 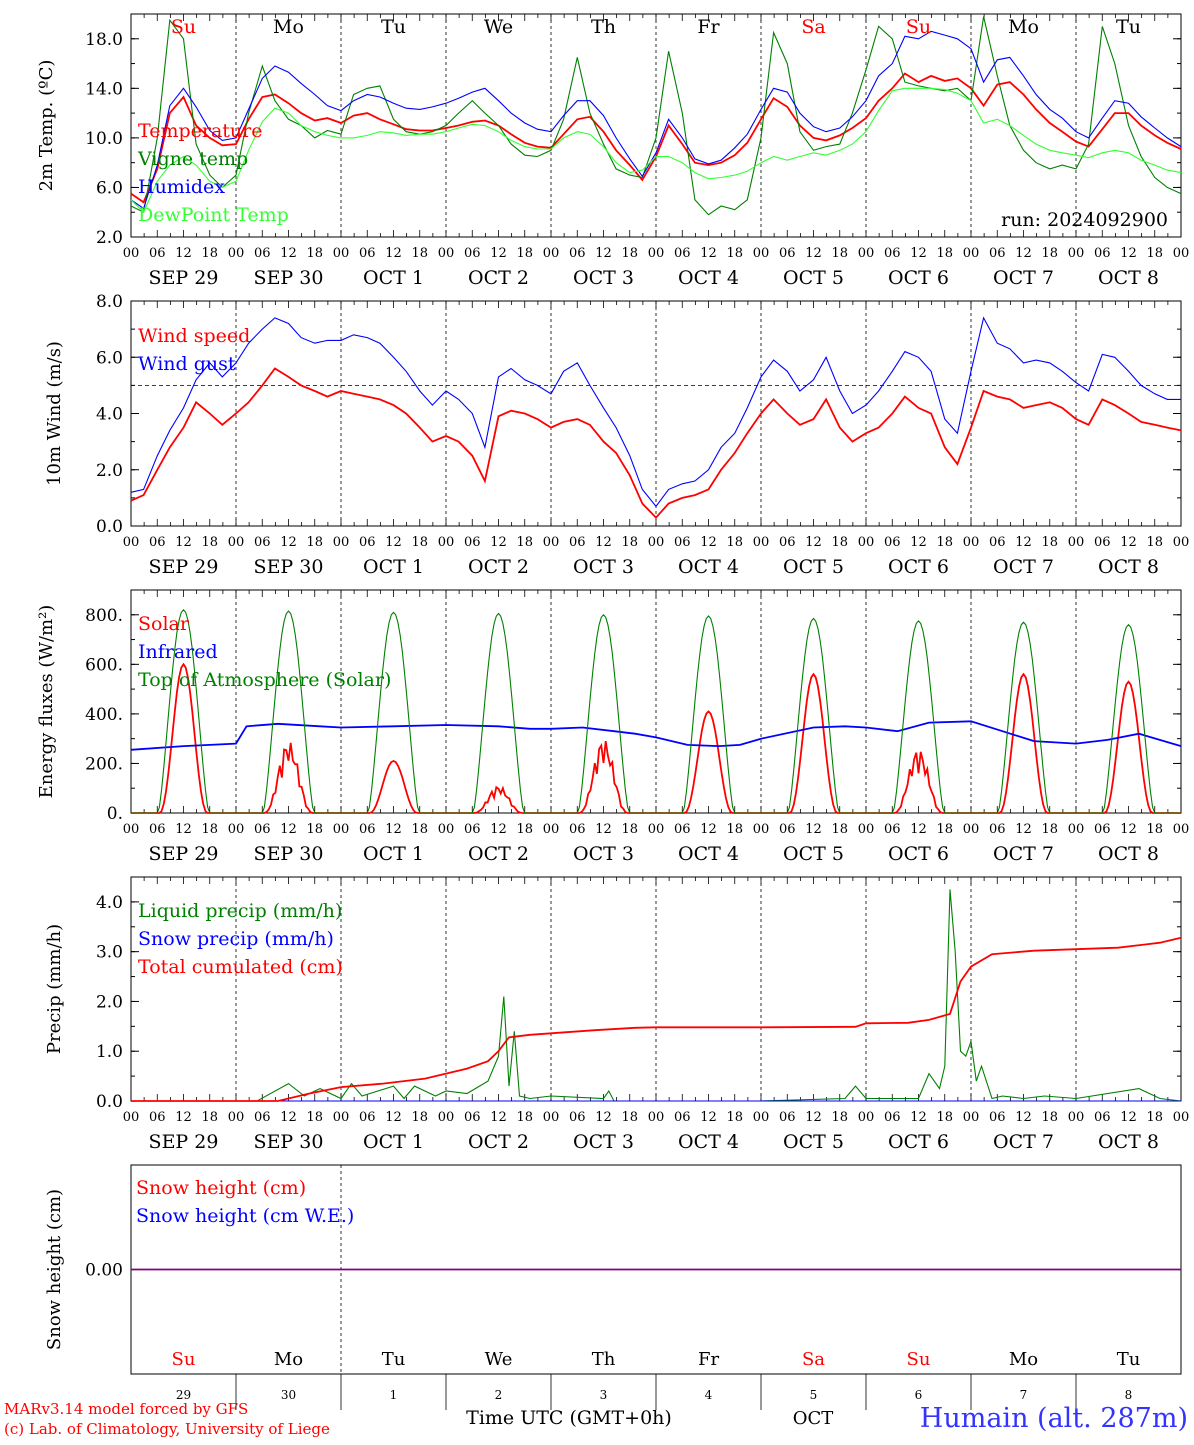 I want to click on y-axis-label: Precip (mm/h), so click(x=54, y=989).